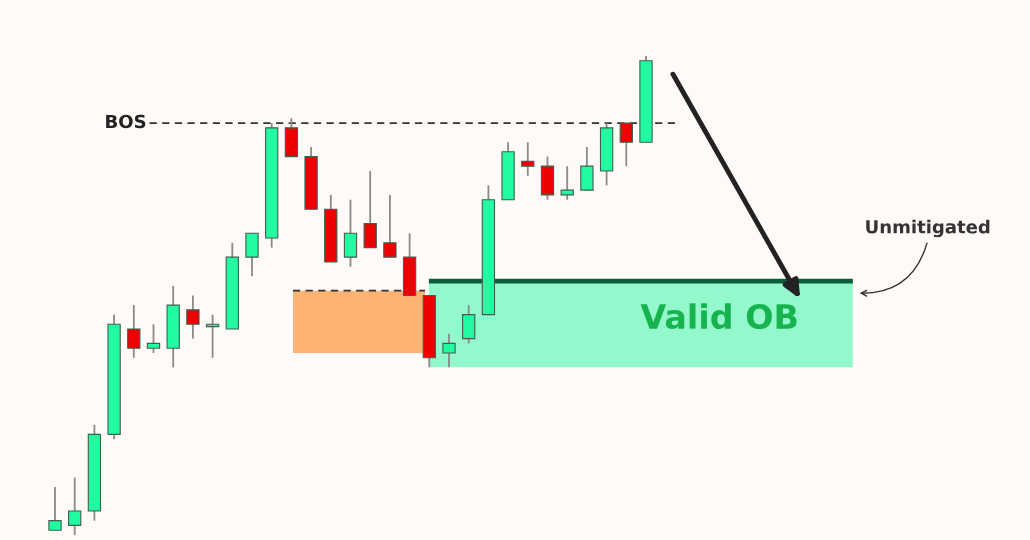  Describe the element at coordinates (928, 228) in the screenshot. I see `text: Unmitigated` at that location.